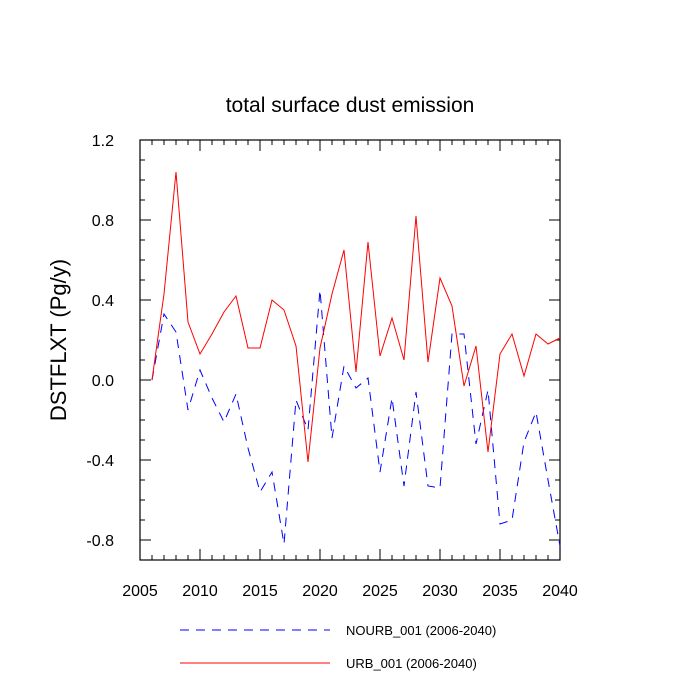  Describe the element at coordinates (500, 591) in the screenshot. I see `x-tick-label: 2035` at that location.